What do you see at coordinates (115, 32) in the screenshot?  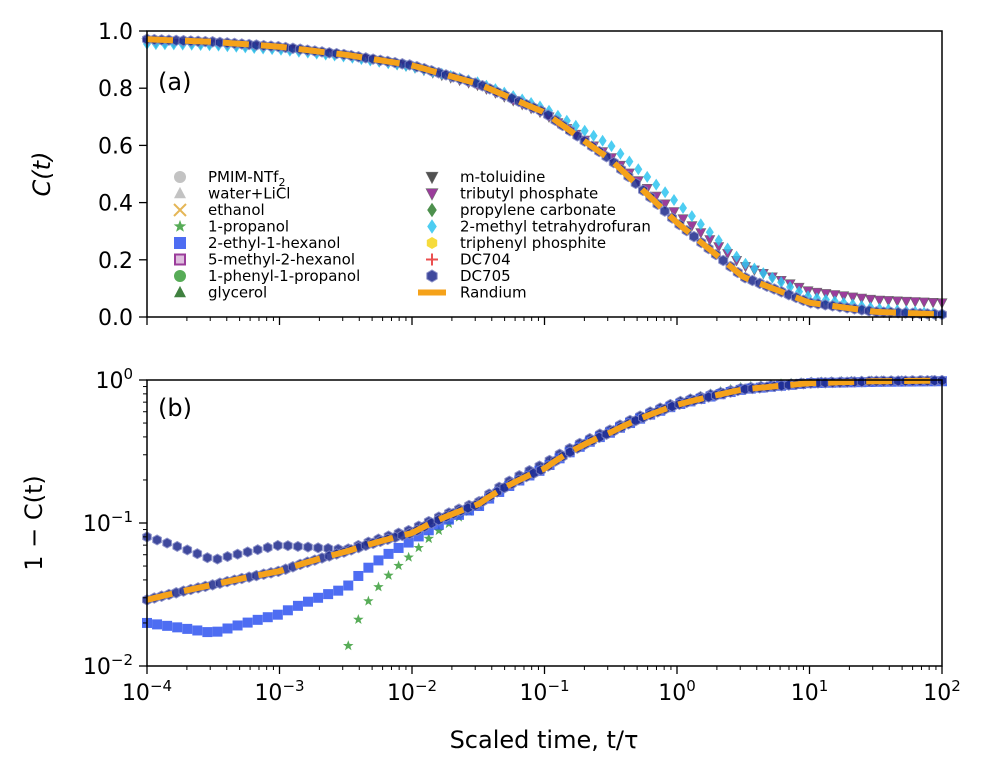 I see `y-tick-label: 1.0` at bounding box center [115, 32].